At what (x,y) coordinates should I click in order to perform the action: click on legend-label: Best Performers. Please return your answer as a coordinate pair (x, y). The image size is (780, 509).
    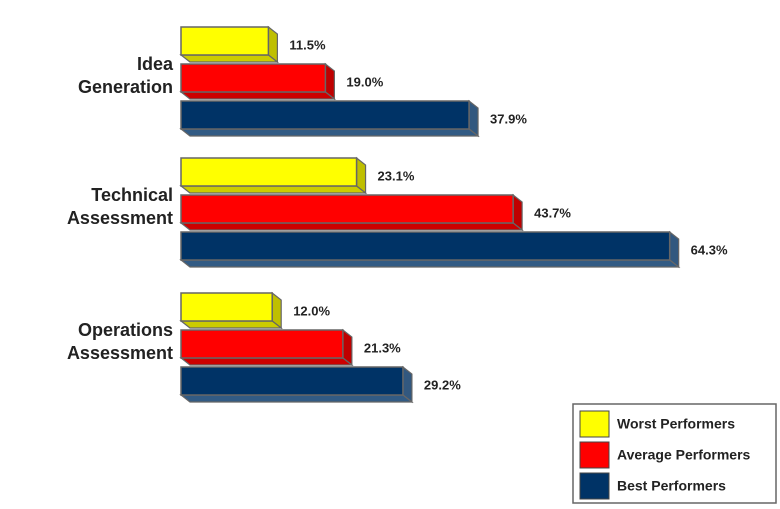
    Looking at the image, I should click on (671, 486).